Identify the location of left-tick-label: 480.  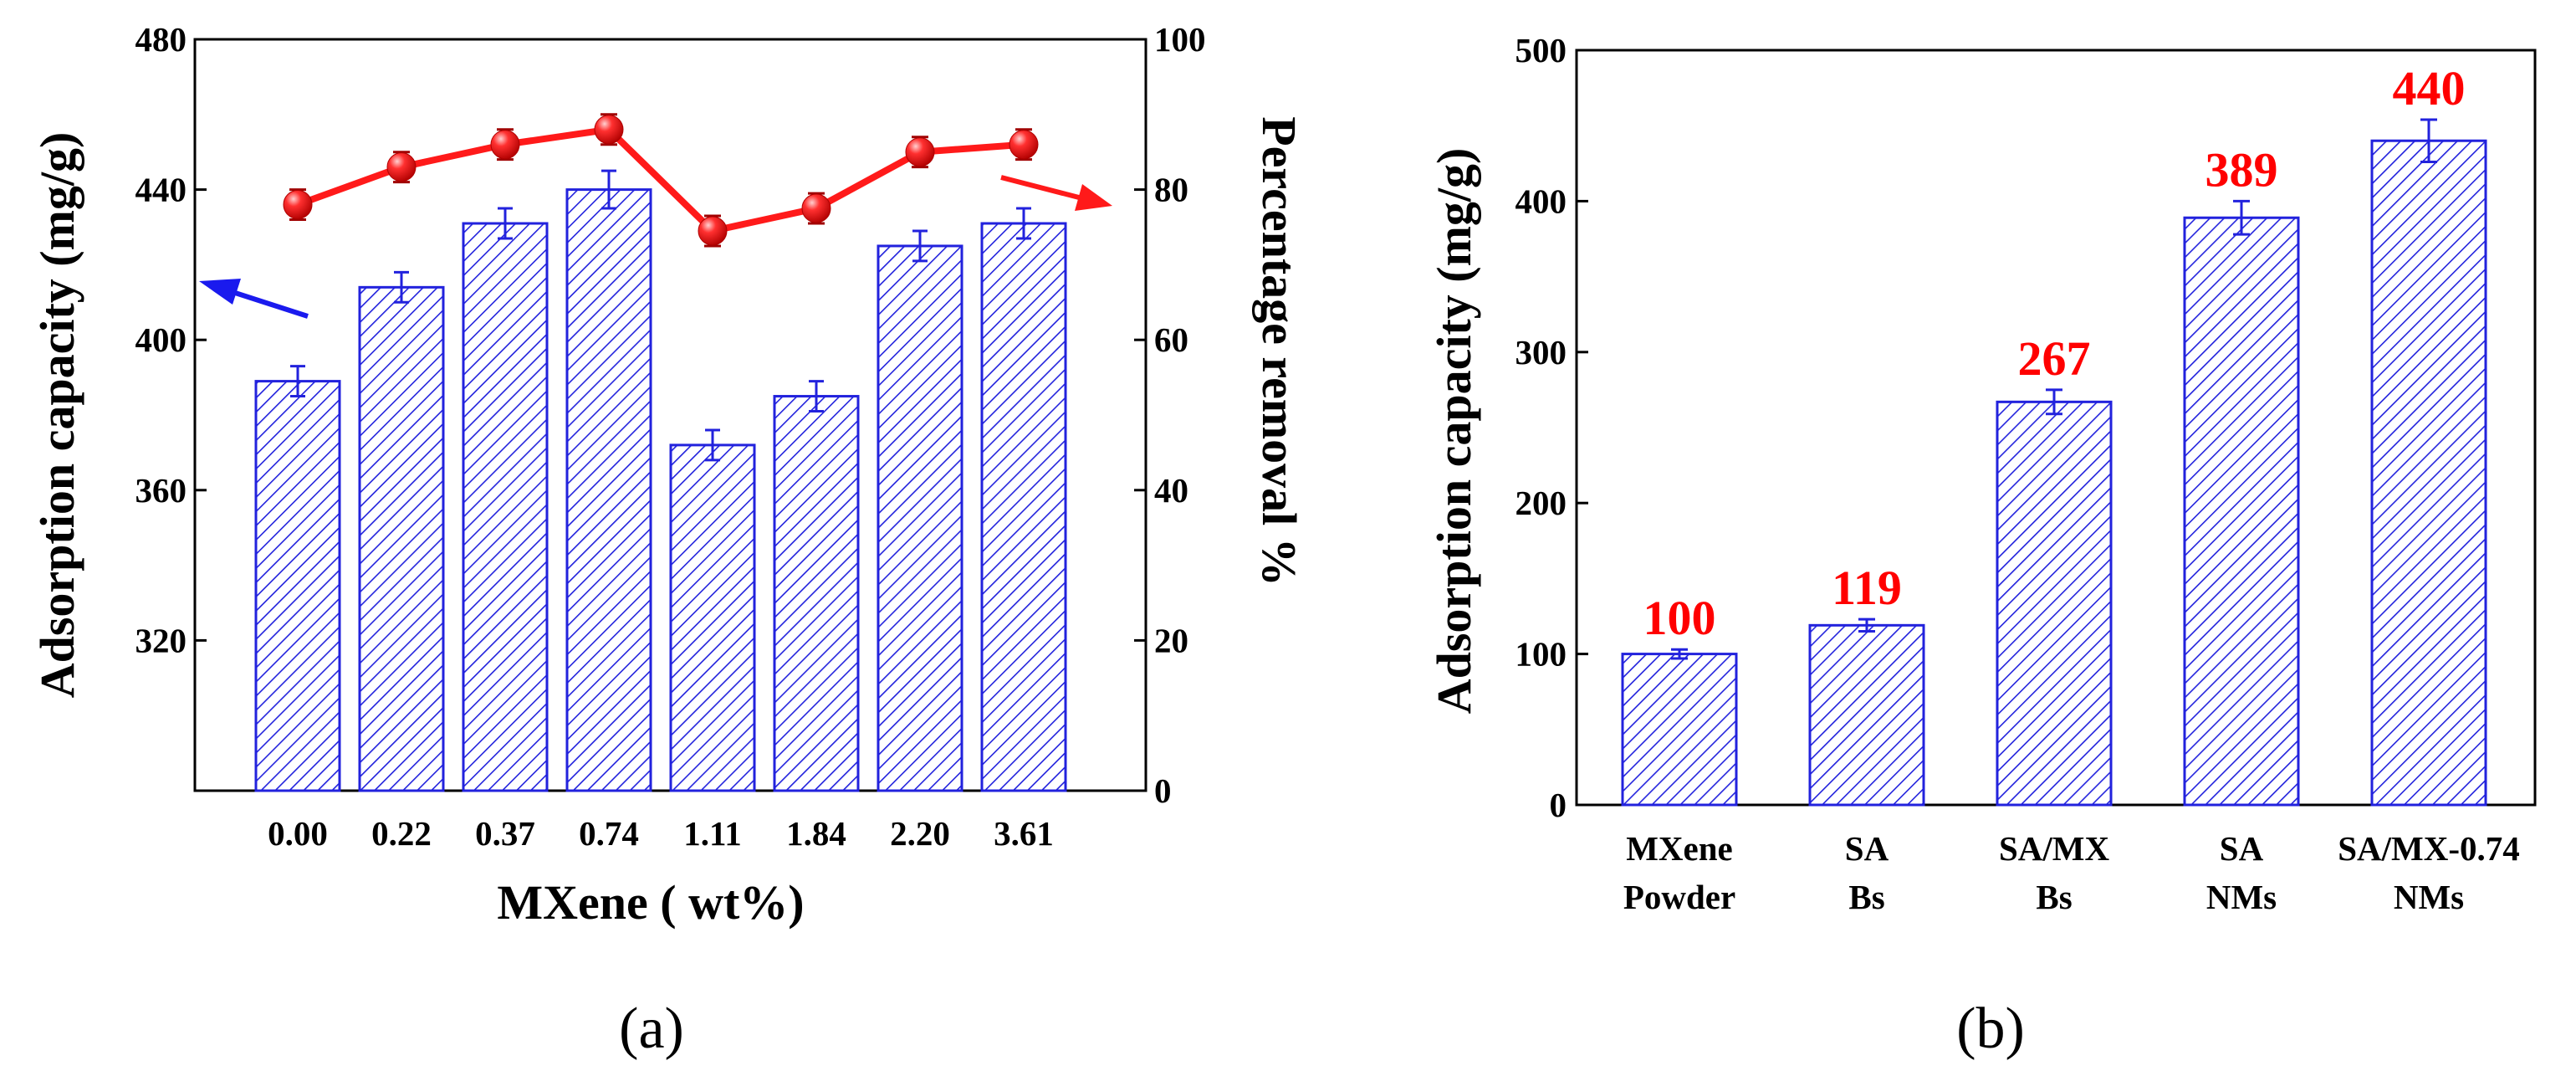
(161, 39).